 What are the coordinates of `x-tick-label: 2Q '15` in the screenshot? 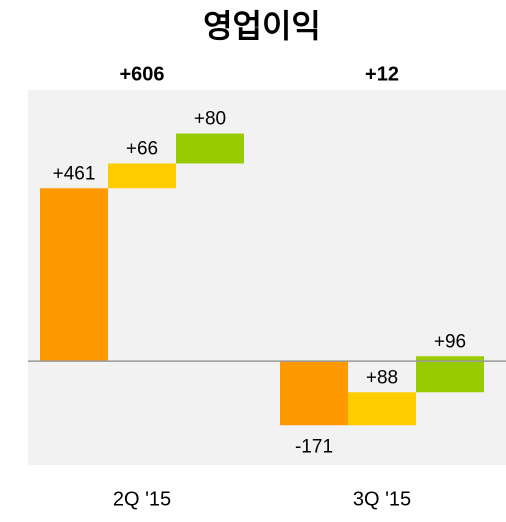 It's located at (142, 499).